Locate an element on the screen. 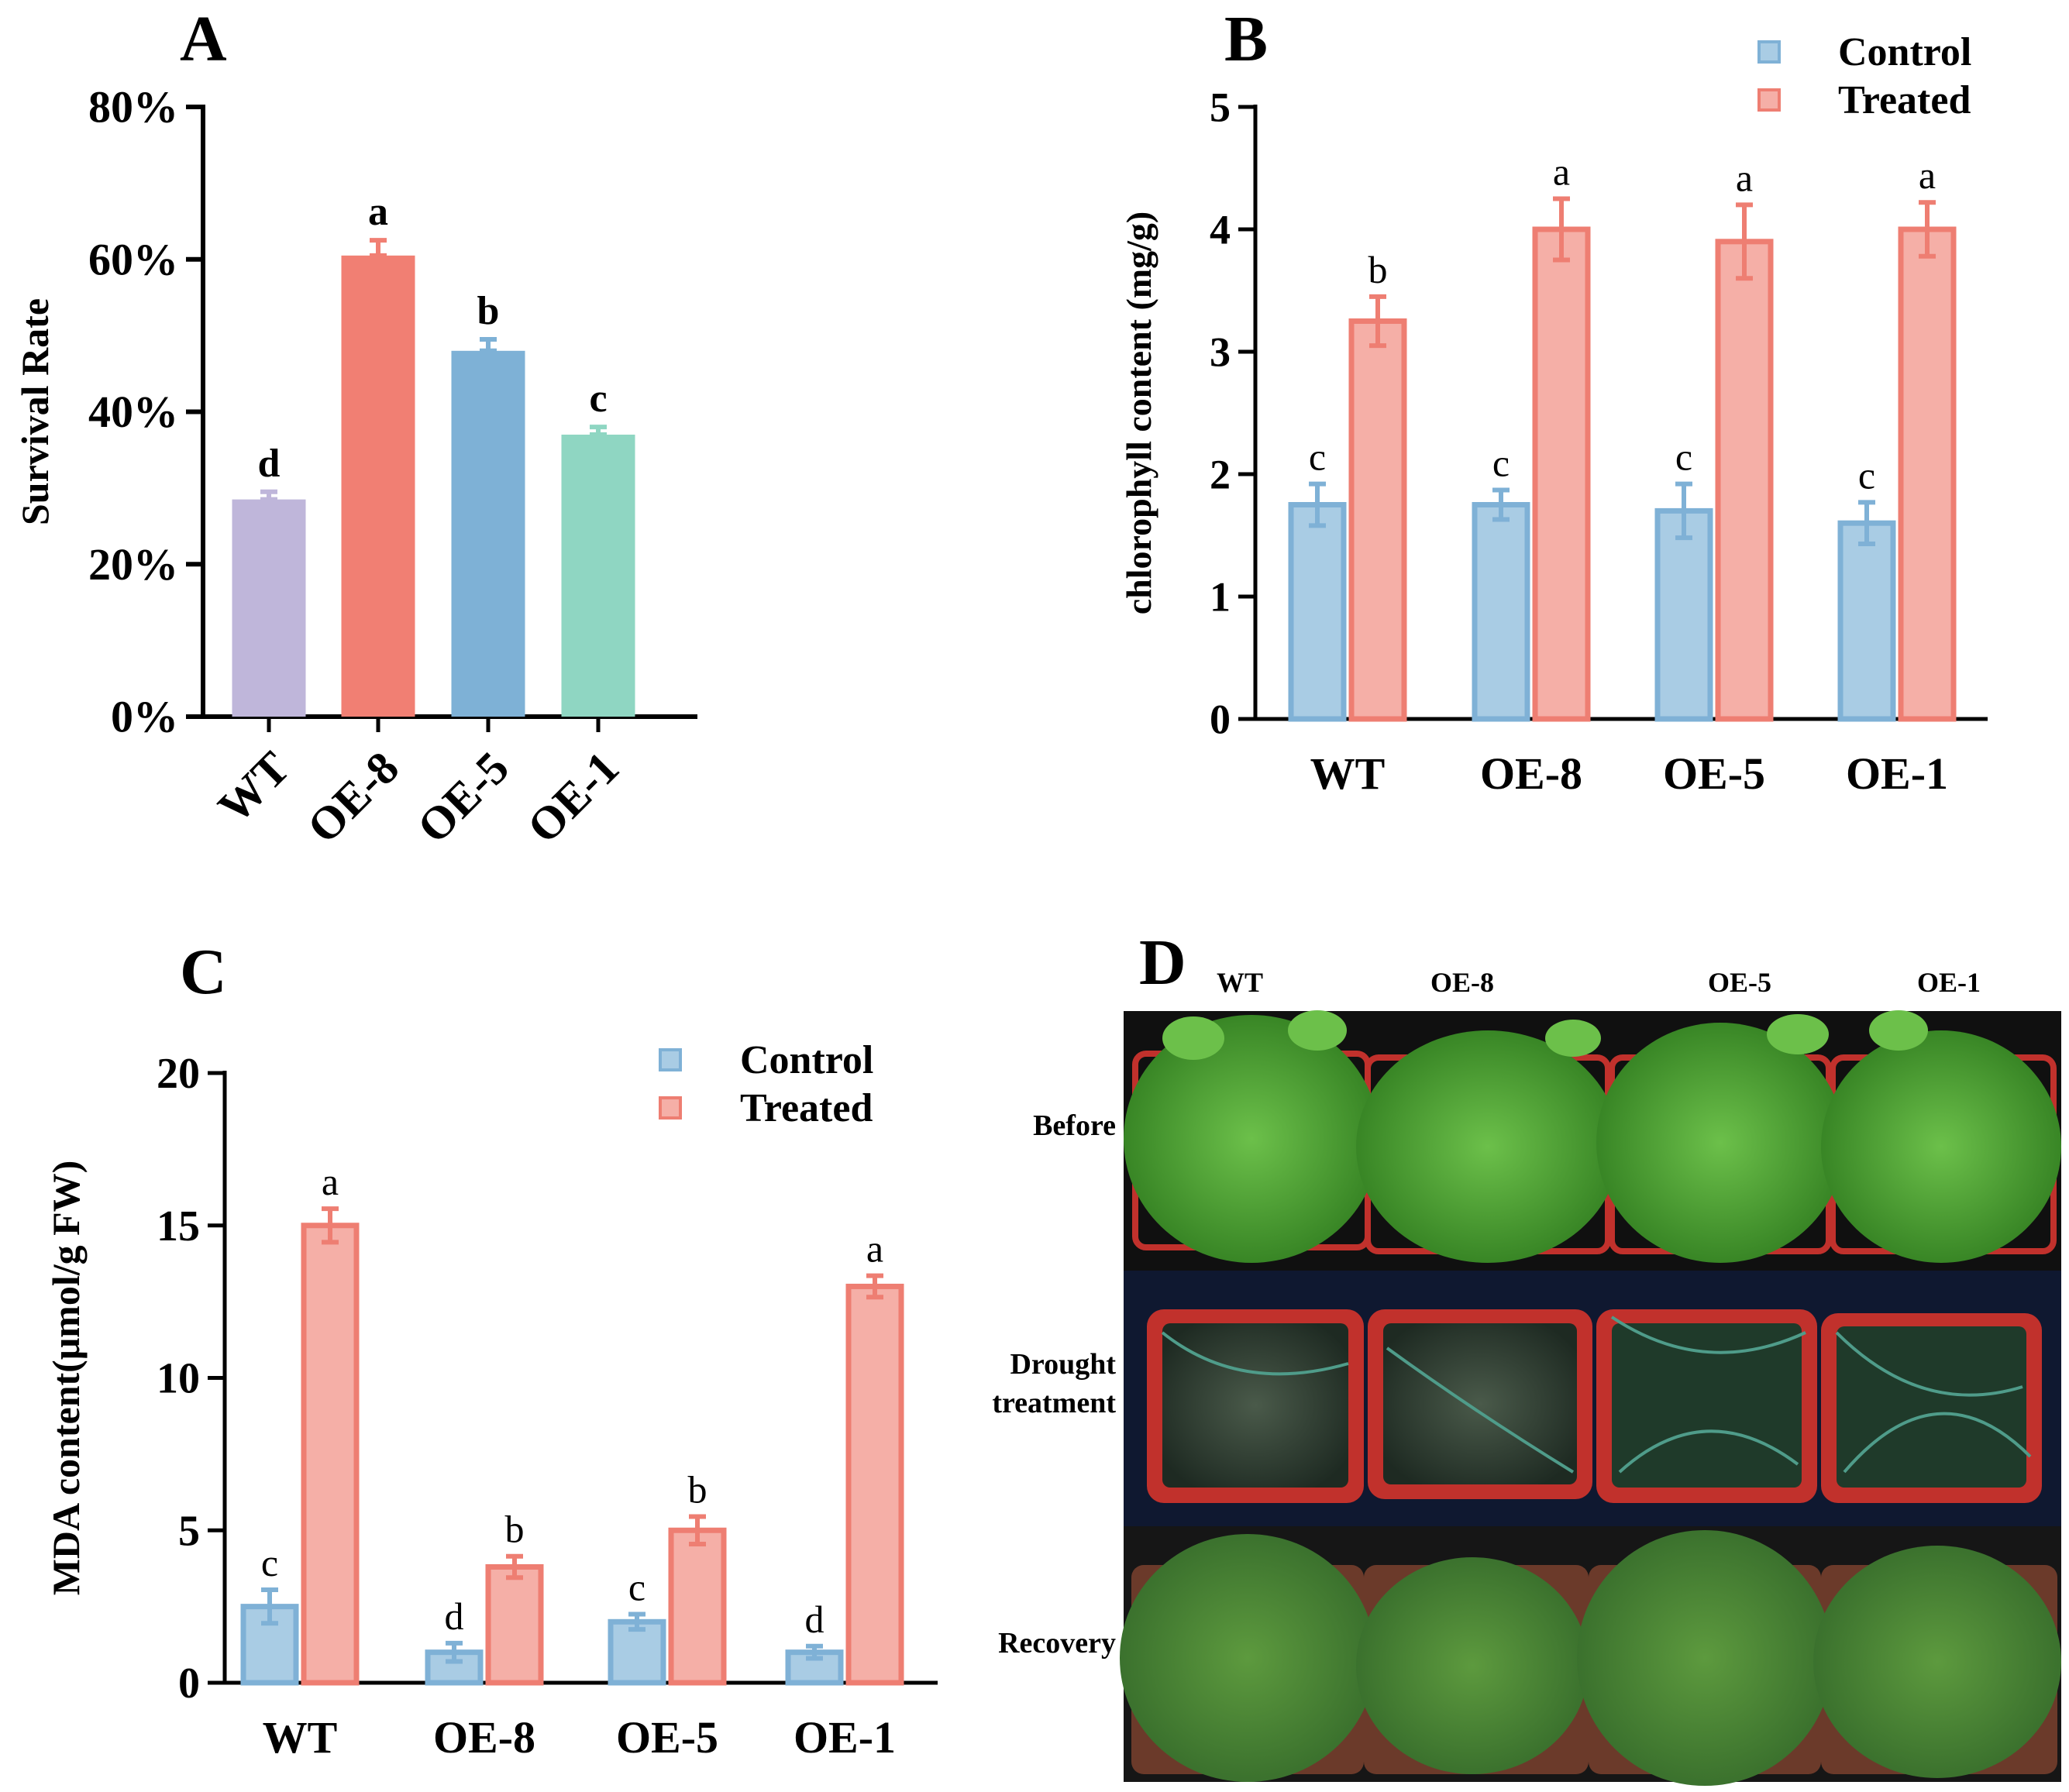  y-axis-title: Survival Rate is located at coordinates (35, 412).